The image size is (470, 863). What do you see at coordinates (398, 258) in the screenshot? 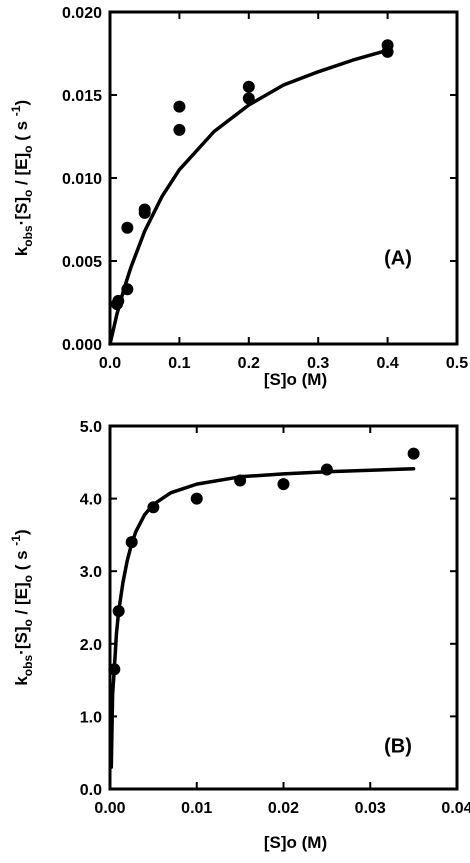
I see `chart-a-panel-label: (A)` at bounding box center [398, 258].